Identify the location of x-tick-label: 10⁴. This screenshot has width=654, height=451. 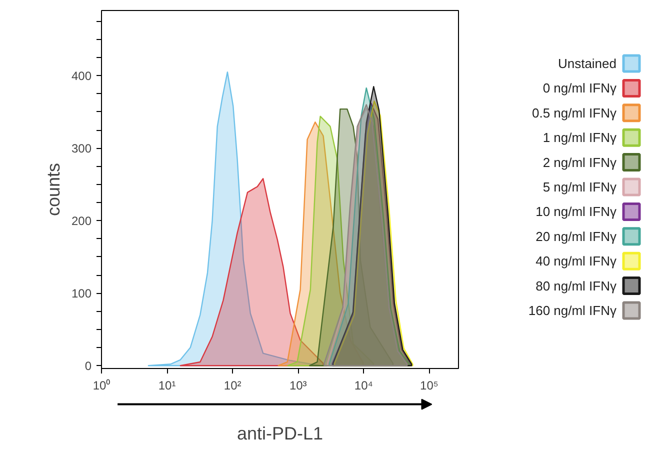
(363, 385).